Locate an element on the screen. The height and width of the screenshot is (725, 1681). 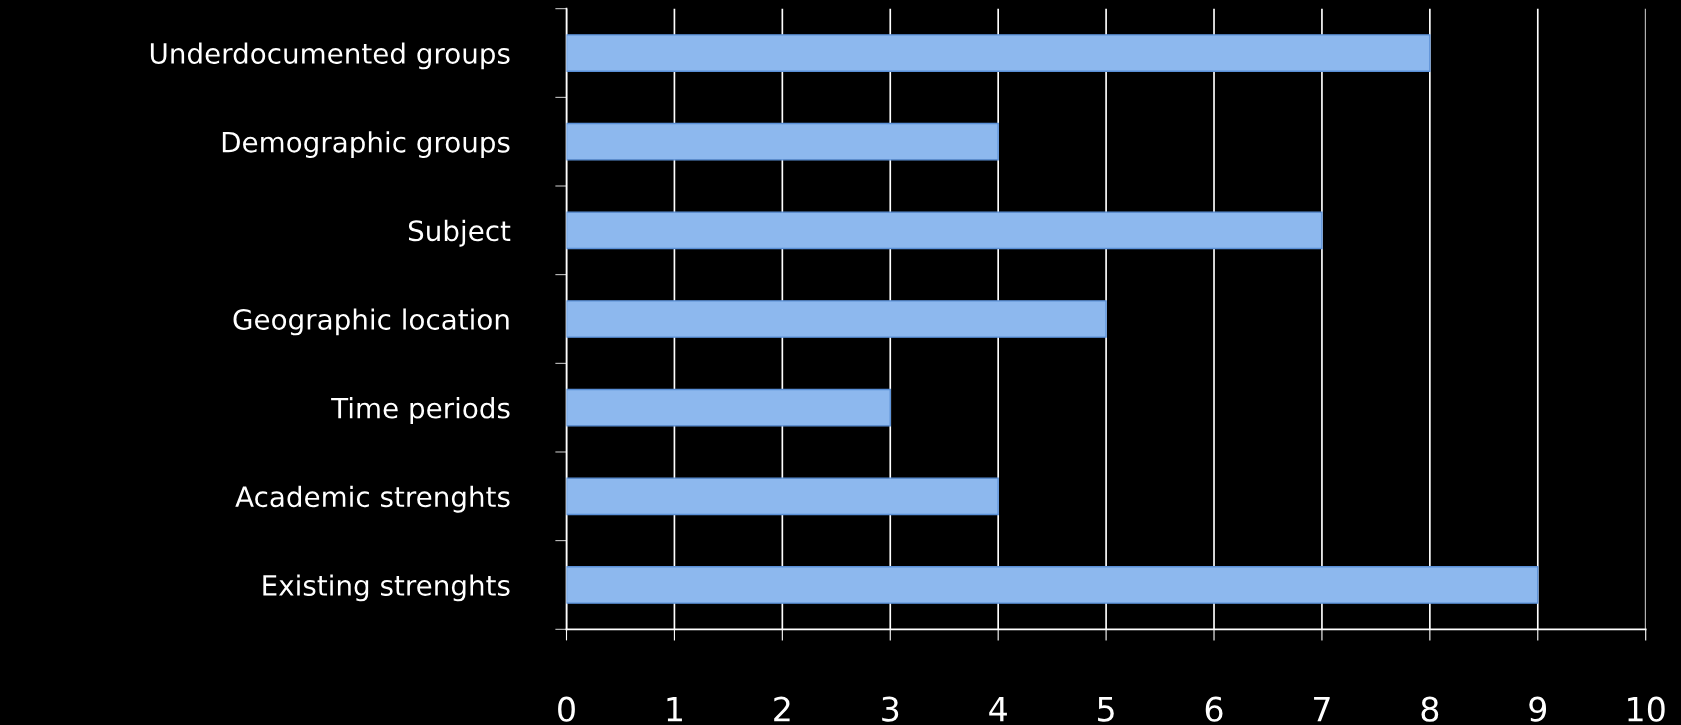
y-tick-label: Geographic location is located at coordinates (371, 322).